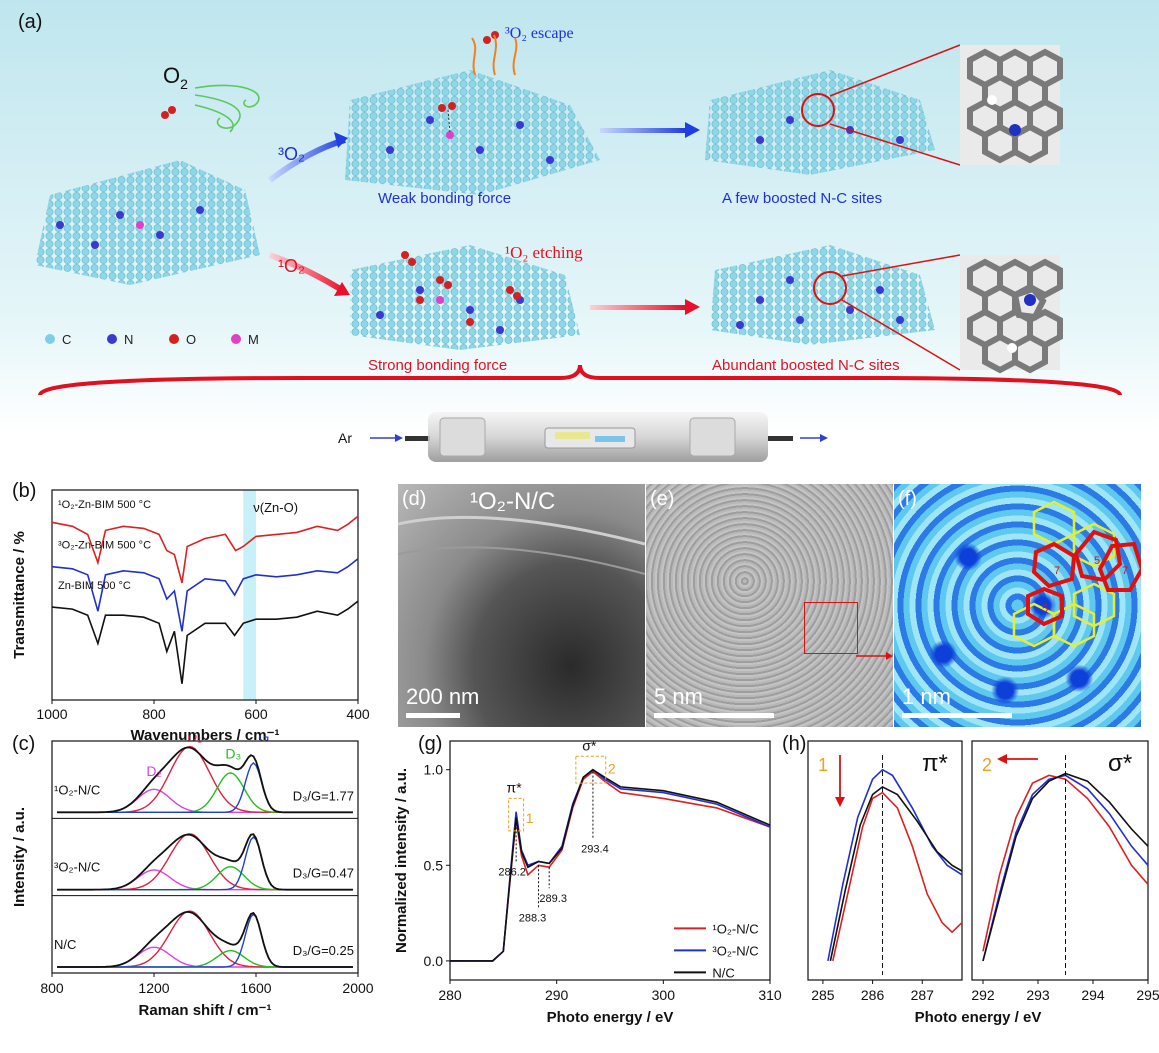  What do you see at coordinates (1120, 763) in the screenshot?
I see `h-right-title: σ*` at bounding box center [1120, 763].